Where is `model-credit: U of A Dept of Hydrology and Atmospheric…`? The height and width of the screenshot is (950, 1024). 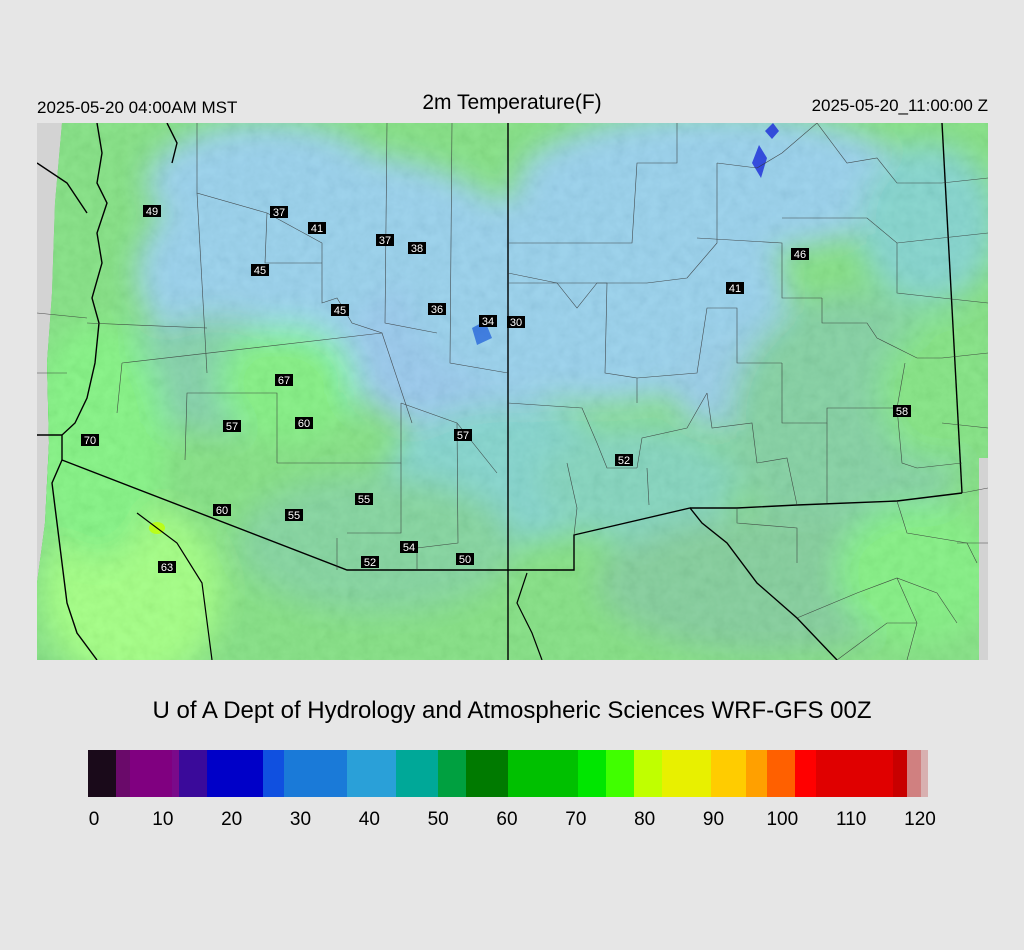 model-credit: U of A Dept of Hydrology and Atmospheric… is located at coordinates (512, 710).